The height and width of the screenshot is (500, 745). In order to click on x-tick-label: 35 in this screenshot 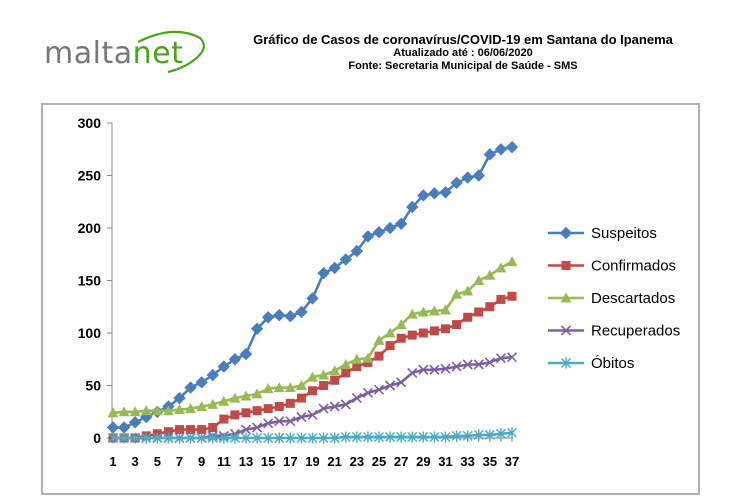, I will do `click(490, 461)`.